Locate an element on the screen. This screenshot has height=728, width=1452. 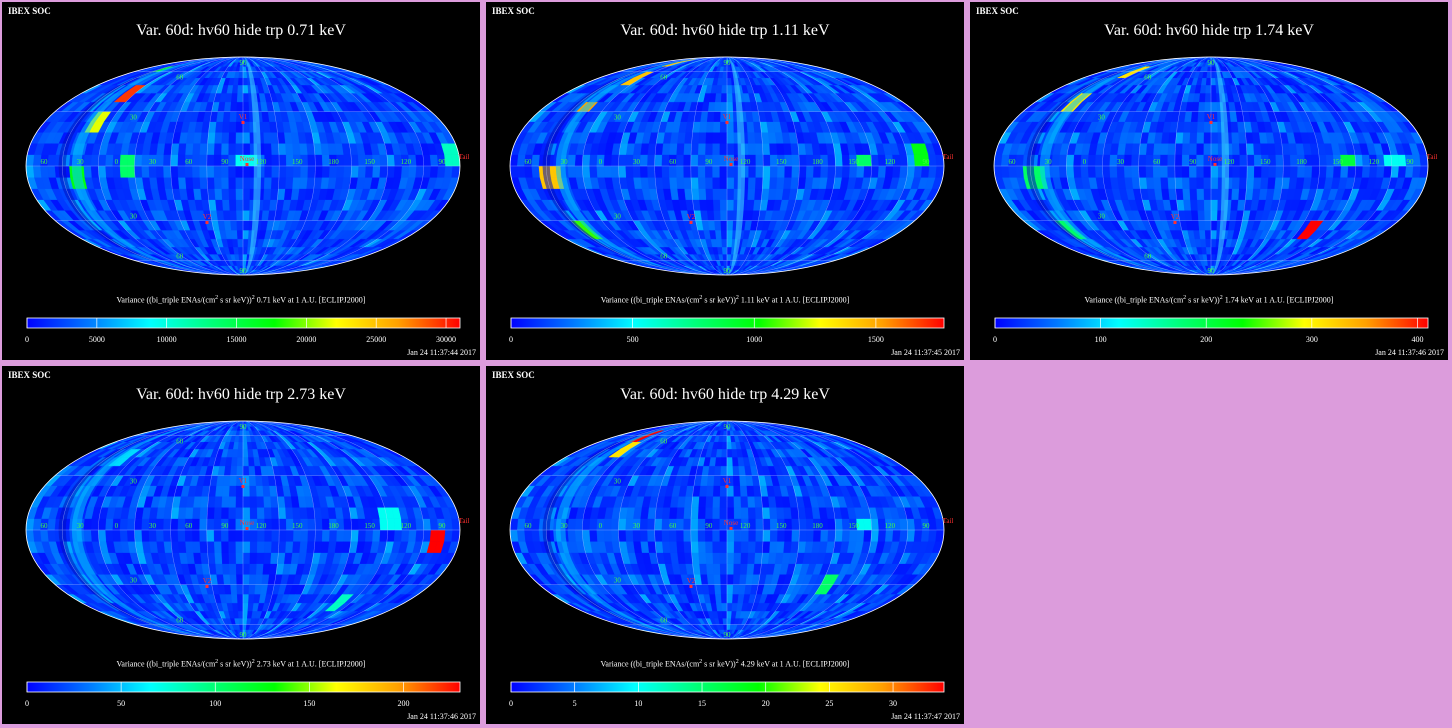
lon-tick-label: 150 is located at coordinates (853, 162).